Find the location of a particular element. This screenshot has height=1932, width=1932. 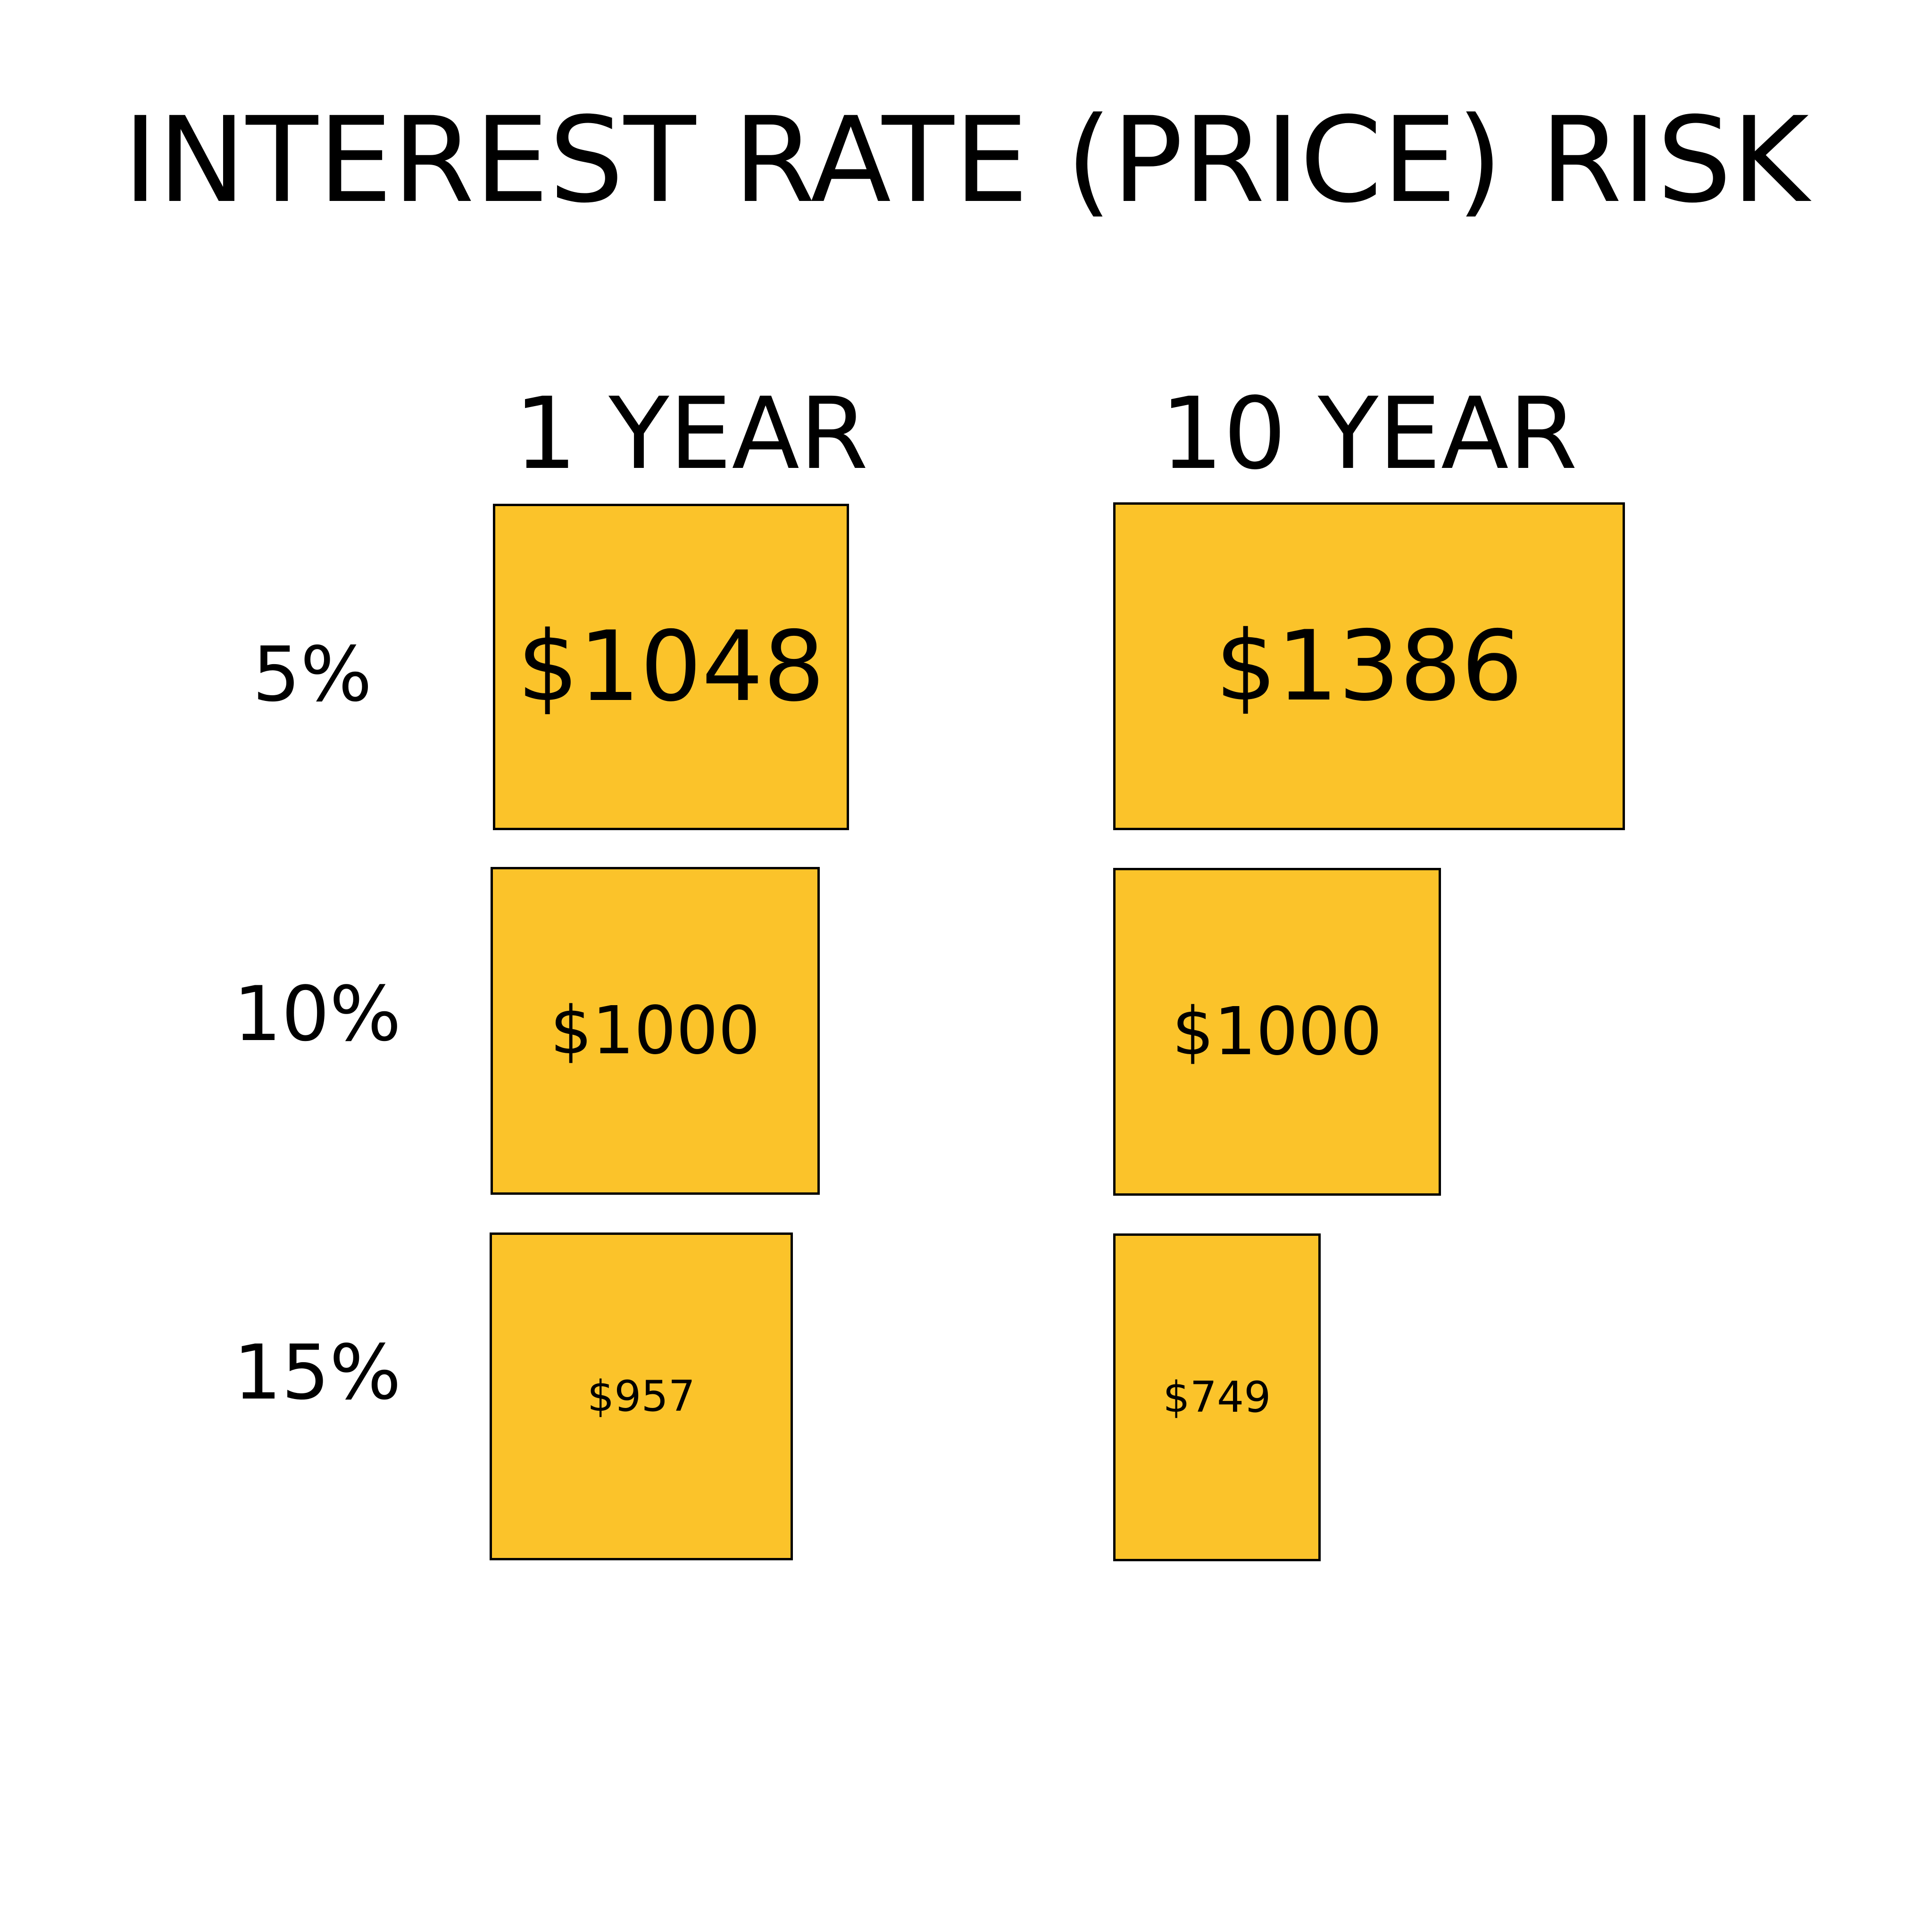

price-box-1-year-15-percent: $957 is located at coordinates (642, 1396).